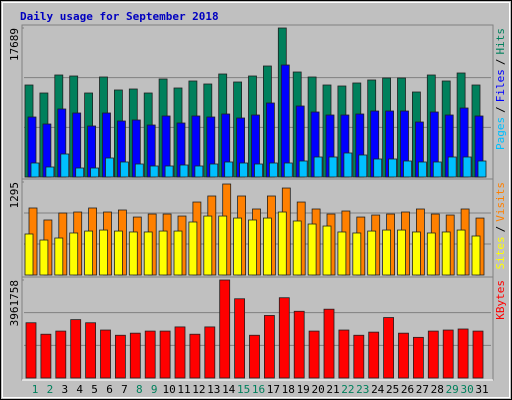  Describe the element at coordinates (500, 41) in the screenshot. I see `legend-entry: Hits` at that location.